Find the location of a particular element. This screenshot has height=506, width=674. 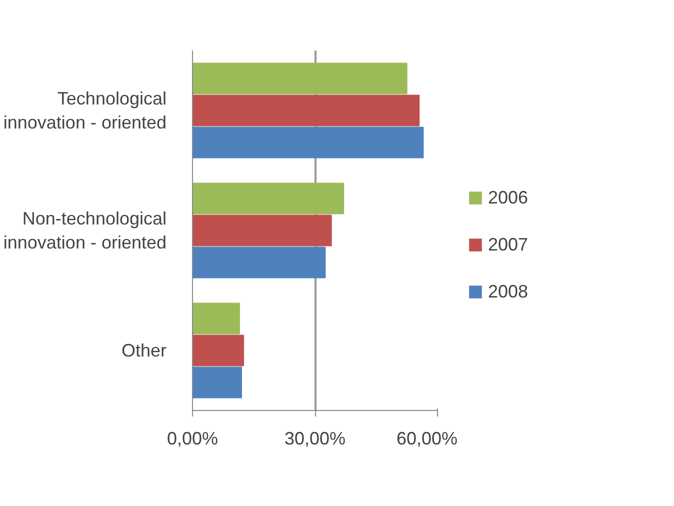

x-tick-label: 30,00% is located at coordinates (315, 438).